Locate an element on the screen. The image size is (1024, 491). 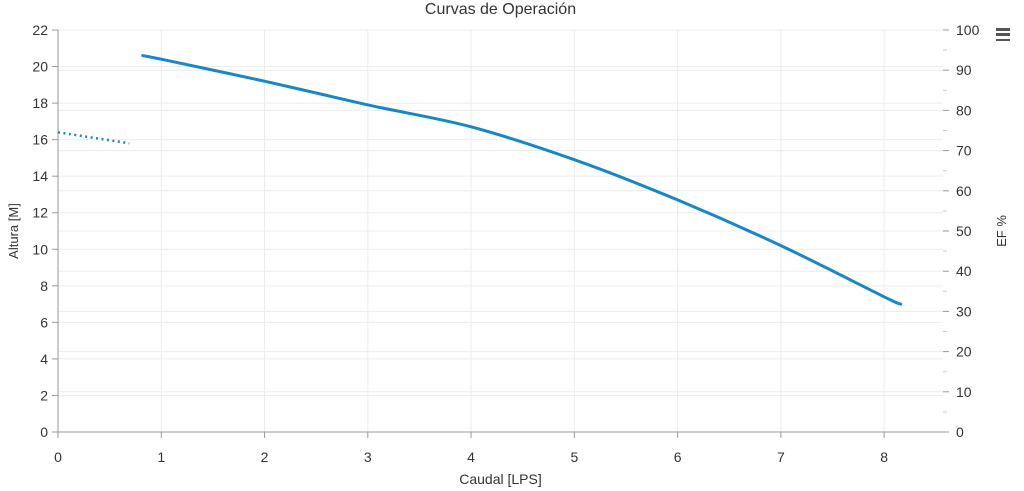
y-left-tick-label: 4 is located at coordinates (44, 359).